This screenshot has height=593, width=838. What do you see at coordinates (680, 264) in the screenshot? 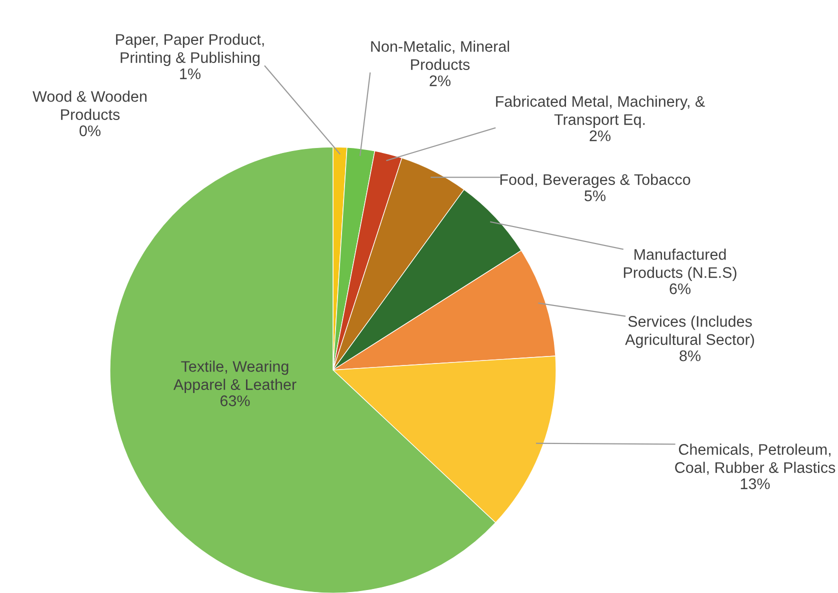
I see `slice-label: Manufactured Products (N.E.S)` at bounding box center [680, 264].